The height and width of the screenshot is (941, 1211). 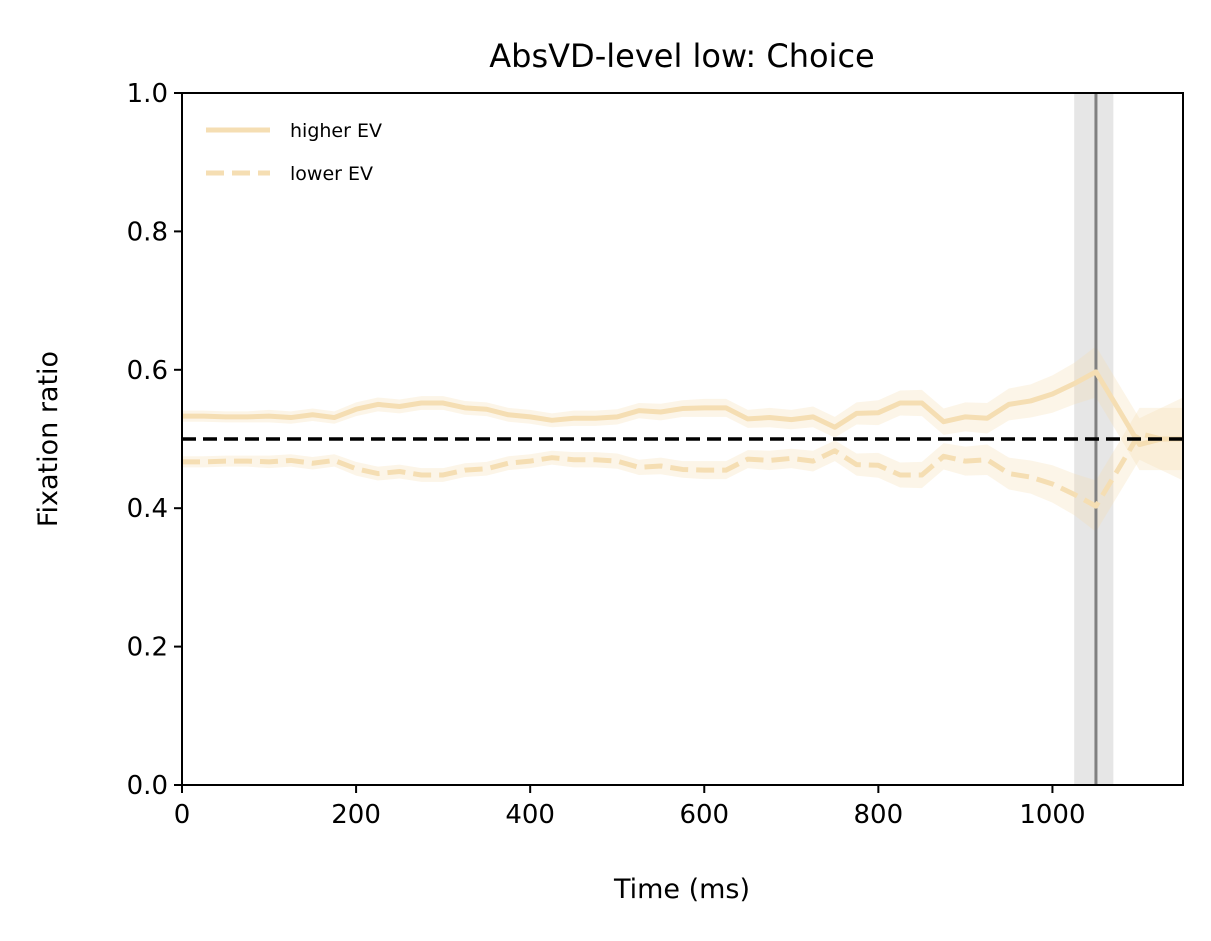 What do you see at coordinates (147, 509) in the screenshot?
I see `y-tick-label: 0.4` at bounding box center [147, 509].